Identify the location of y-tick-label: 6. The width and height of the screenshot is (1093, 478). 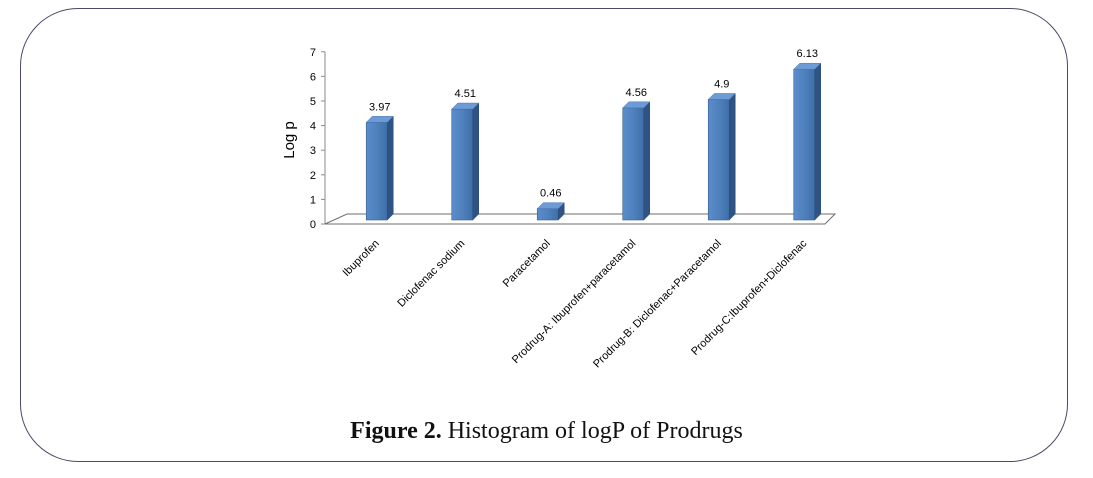
(313, 77).